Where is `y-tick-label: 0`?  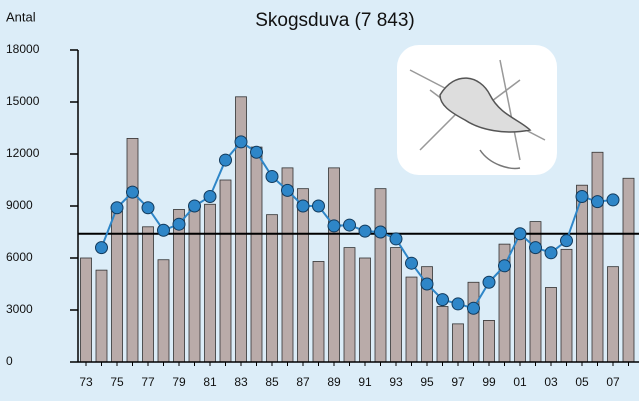
y-tick-label: 0 is located at coordinates (9, 361).